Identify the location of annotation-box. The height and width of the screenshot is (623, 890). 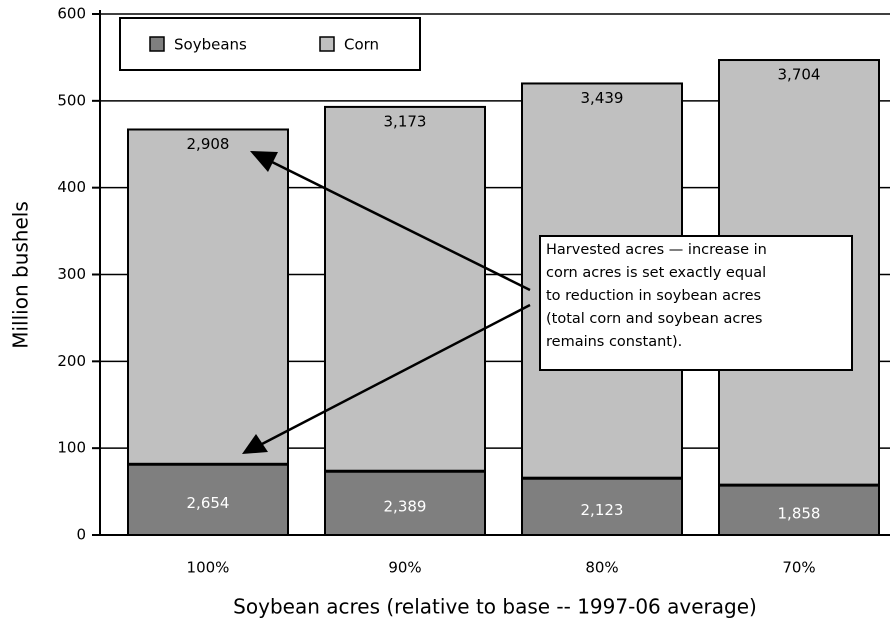
(696, 303).